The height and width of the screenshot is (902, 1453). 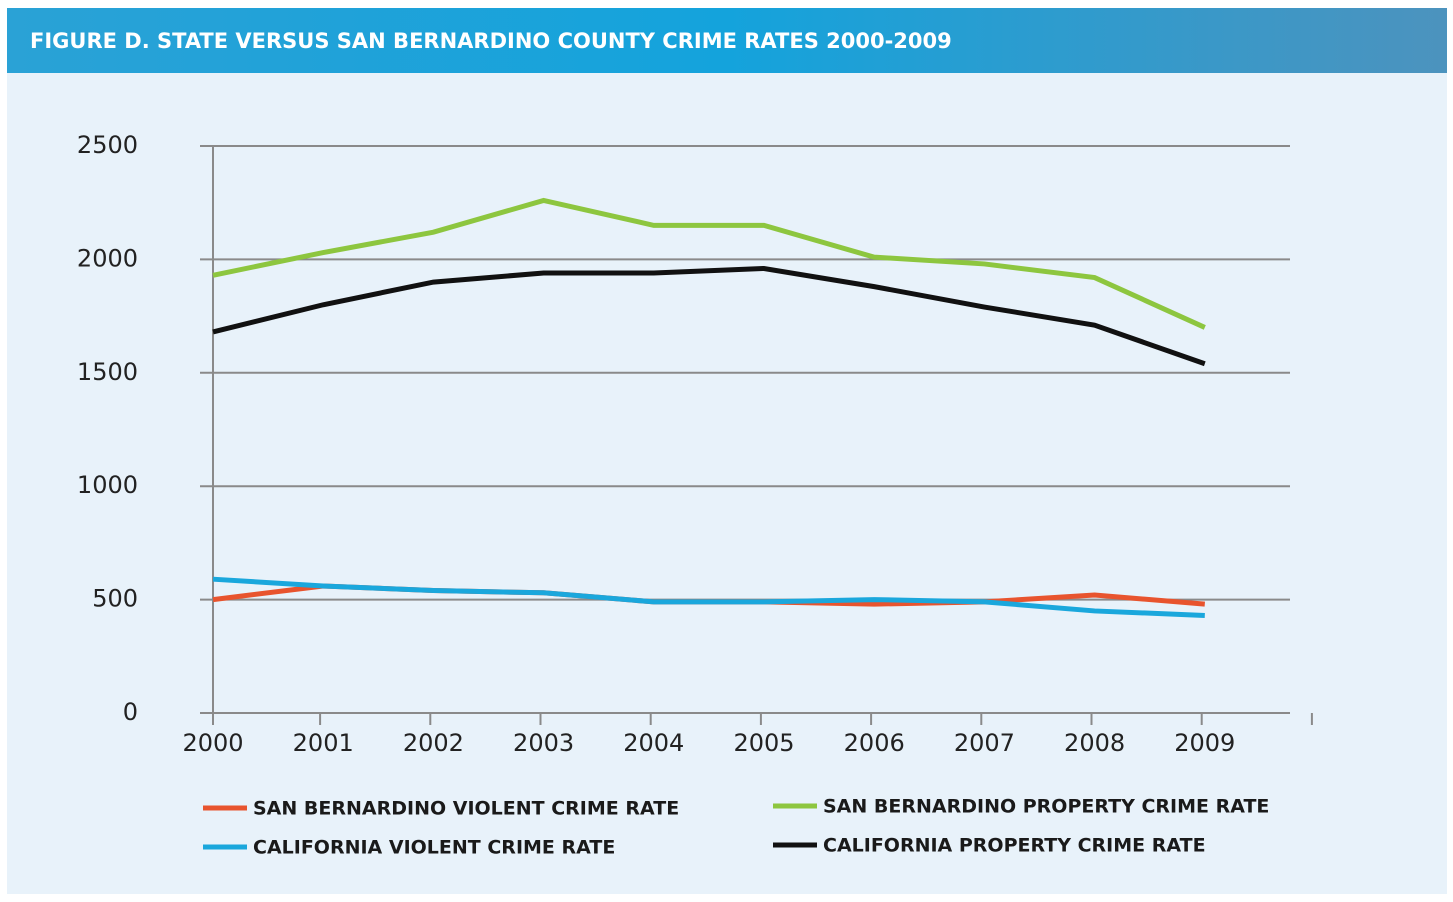 I want to click on legend-label: SAN BERNARDINO PROPERTY CRIME RATE, so click(x=1046, y=807).